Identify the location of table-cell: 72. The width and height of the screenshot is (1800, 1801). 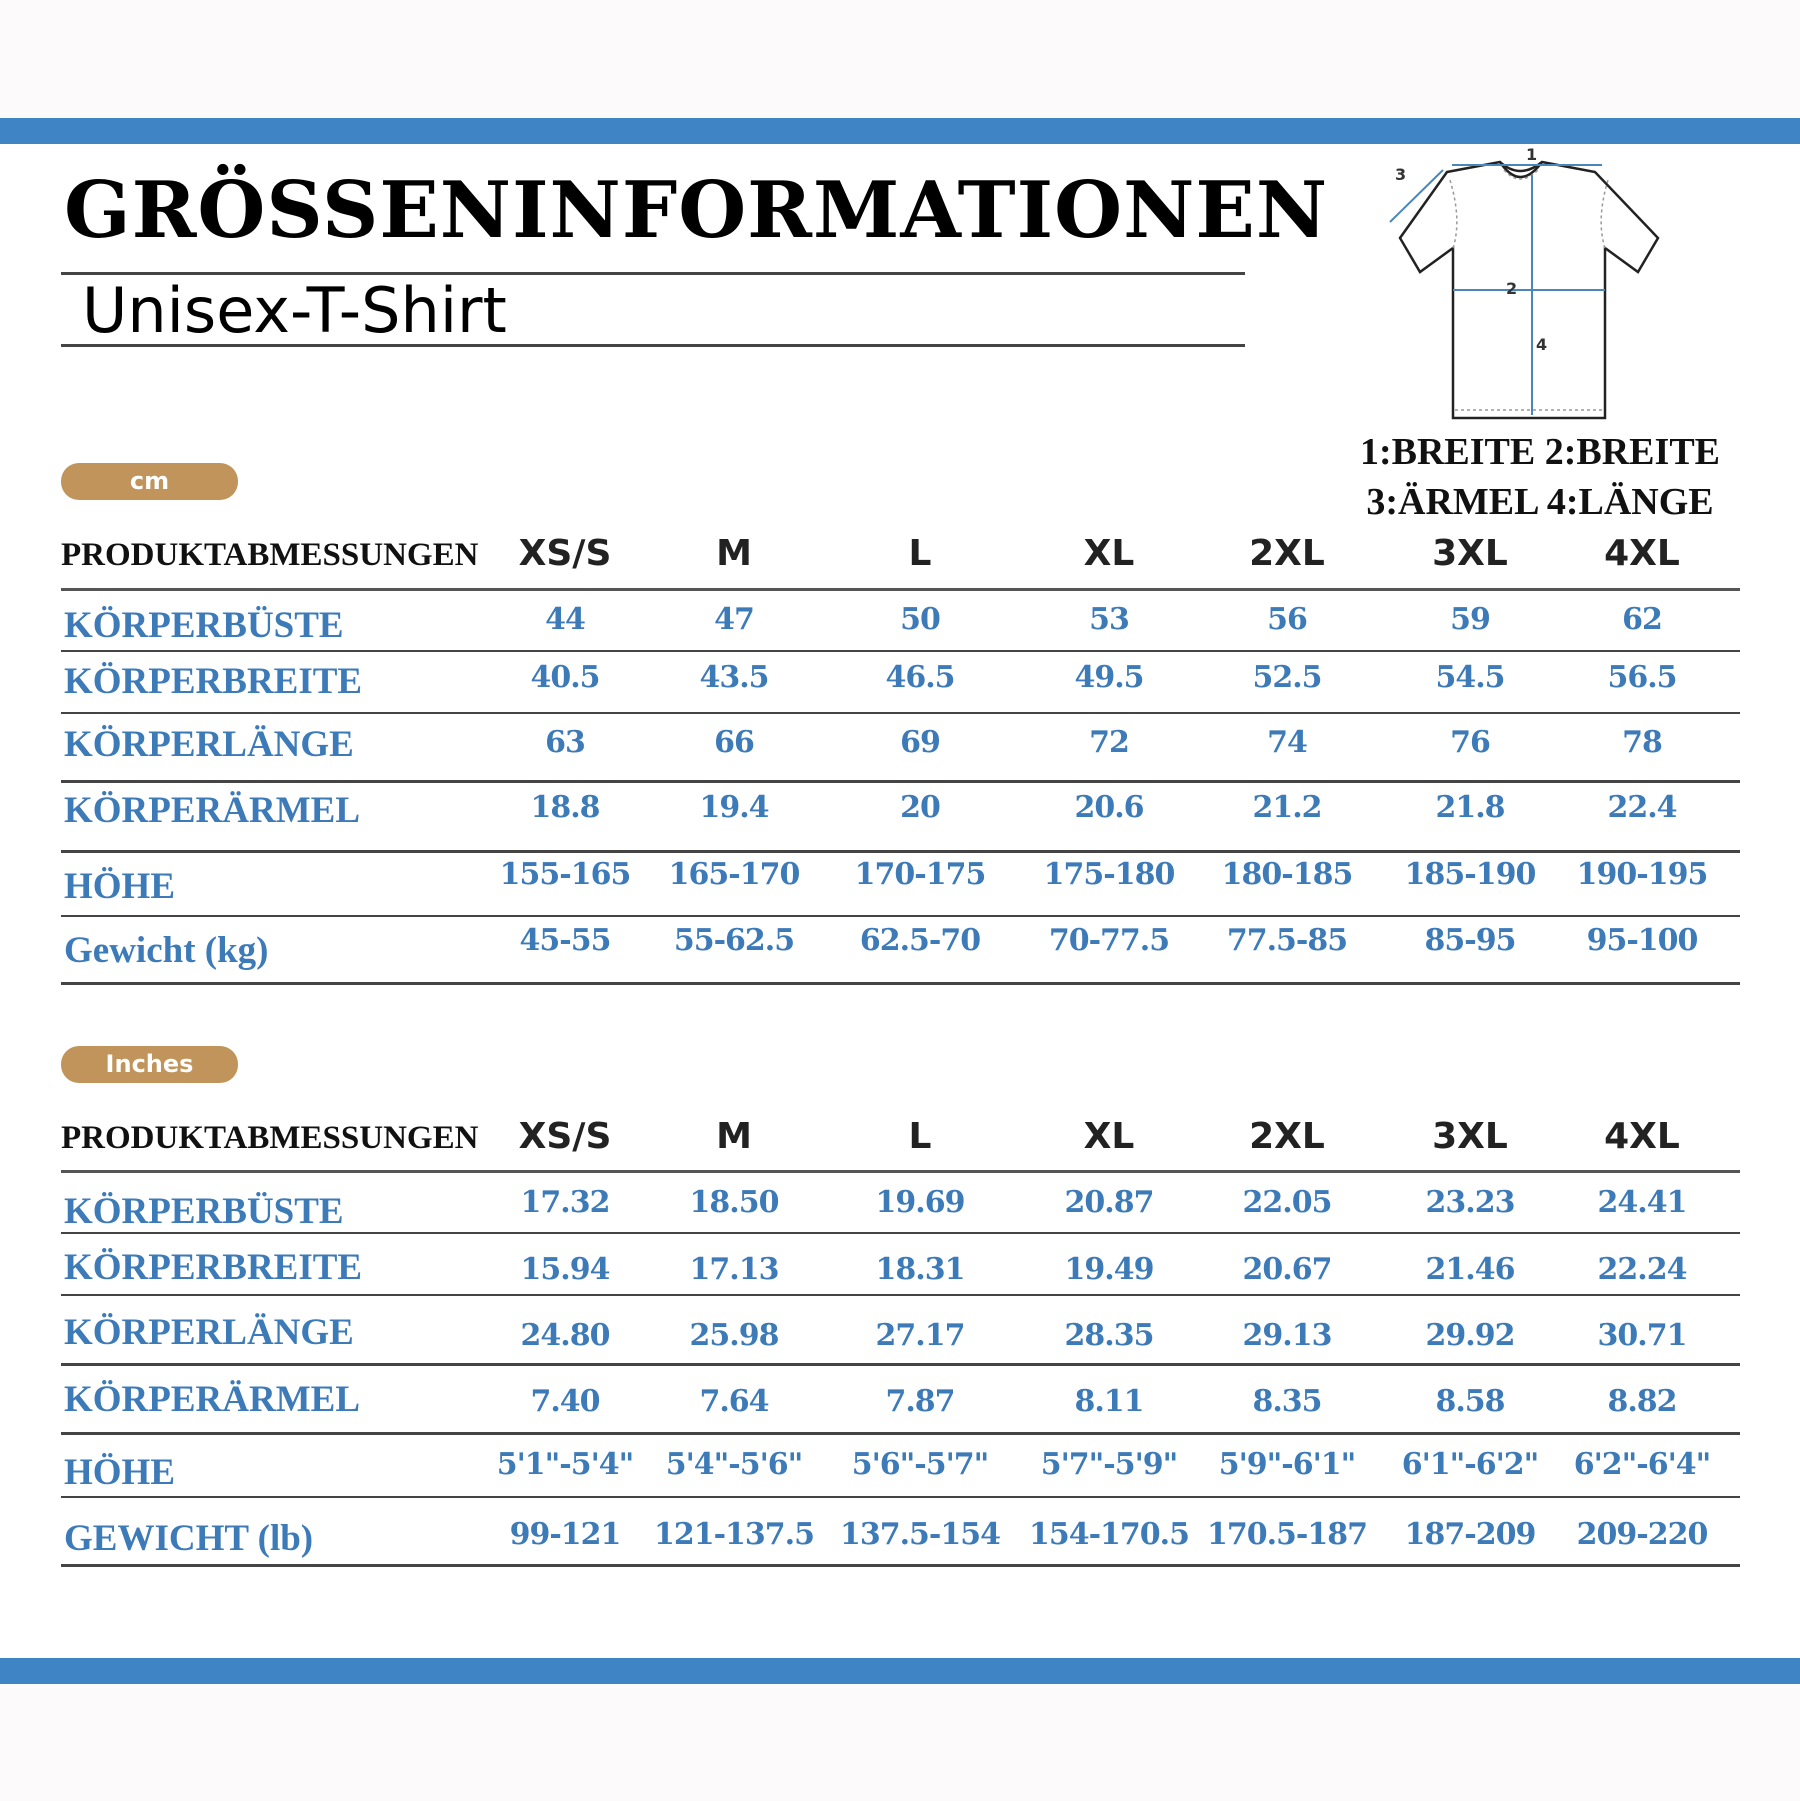
(1109, 742).